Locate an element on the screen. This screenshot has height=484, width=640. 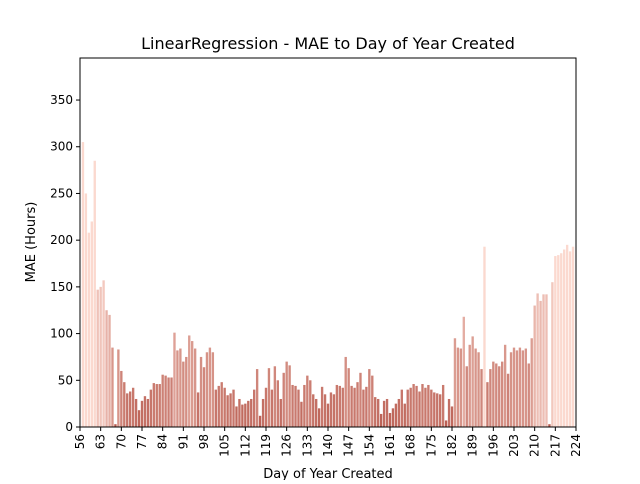
x-tick-label: 224 is located at coordinates (576, 445).